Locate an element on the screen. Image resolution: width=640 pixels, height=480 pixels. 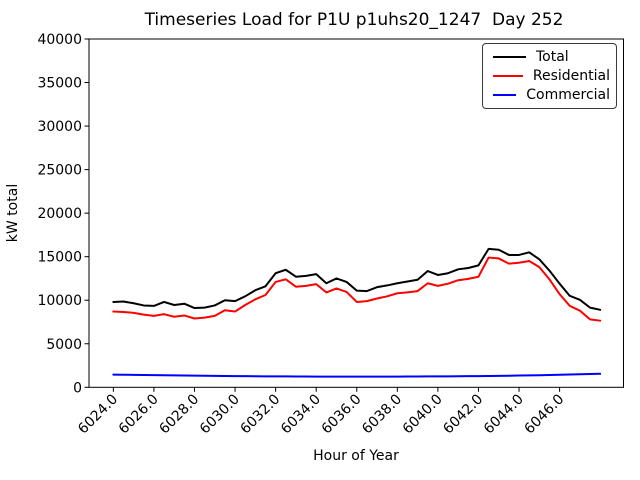
y-tick-label: 10000 is located at coordinates (59, 301).